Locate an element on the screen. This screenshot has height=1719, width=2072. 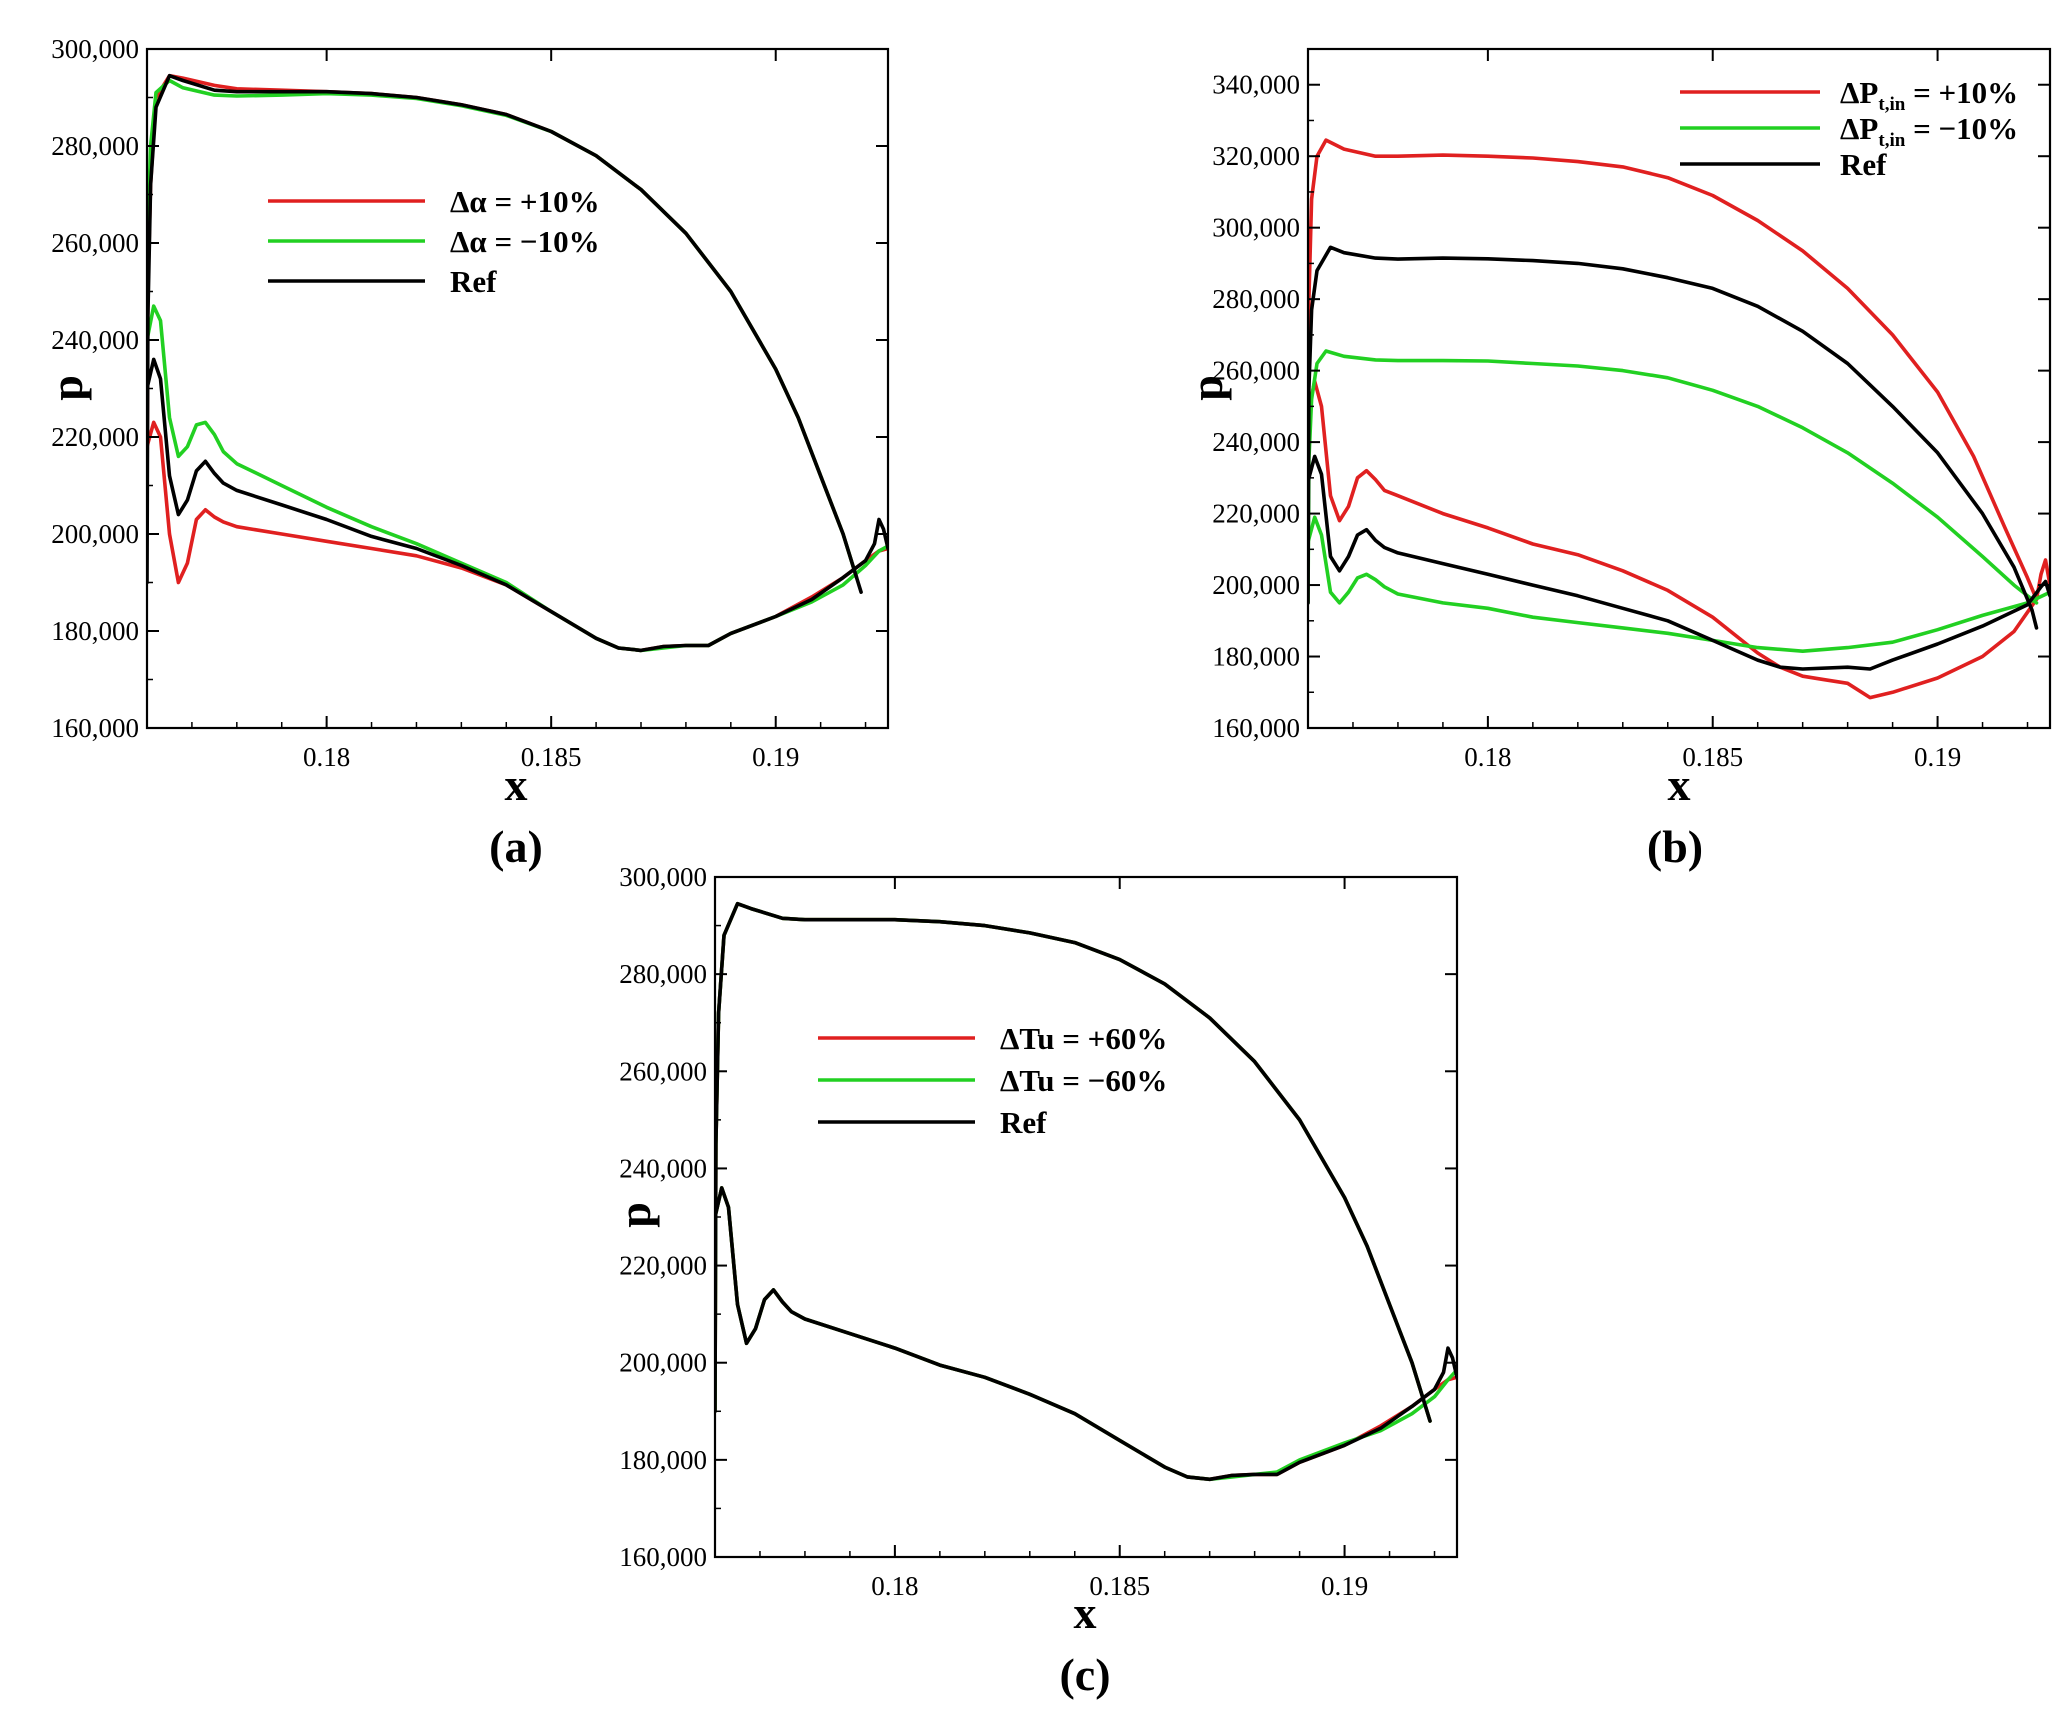
legend-label-main: ΔTu = +60% is located at coordinates (1083, 1038).